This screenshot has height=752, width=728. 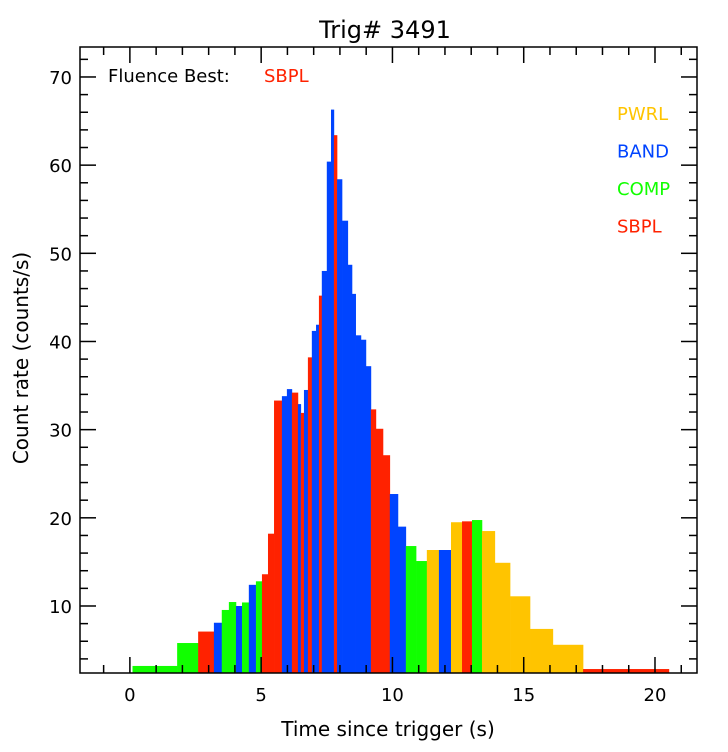 What do you see at coordinates (60, 342) in the screenshot?
I see `y-tick-label: 40` at bounding box center [60, 342].